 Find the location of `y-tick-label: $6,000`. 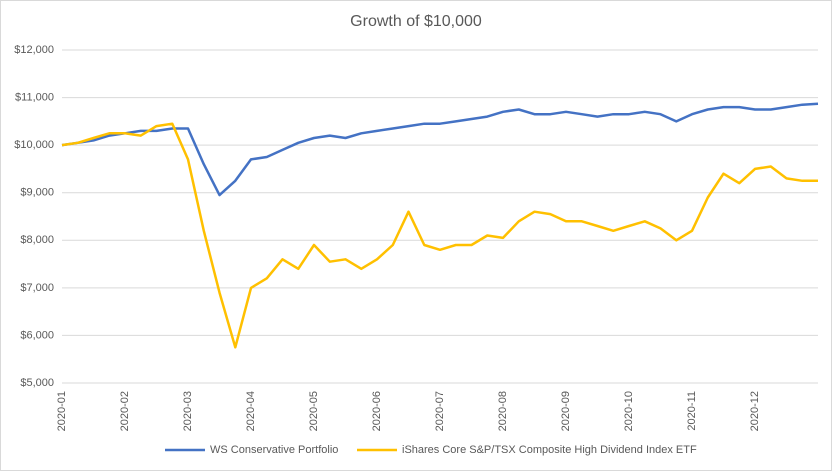

y-tick-label: $6,000 is located at coordinates (37, 335).